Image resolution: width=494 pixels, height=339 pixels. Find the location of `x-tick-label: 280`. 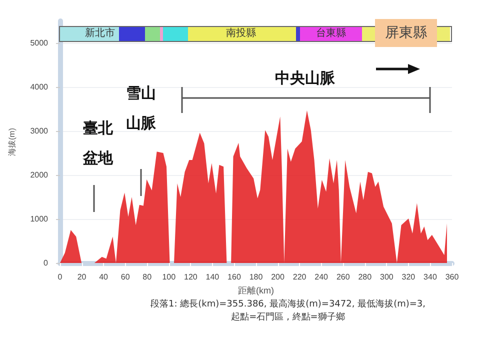

x-tick-label: 280 is located at coordinates (365, 277).